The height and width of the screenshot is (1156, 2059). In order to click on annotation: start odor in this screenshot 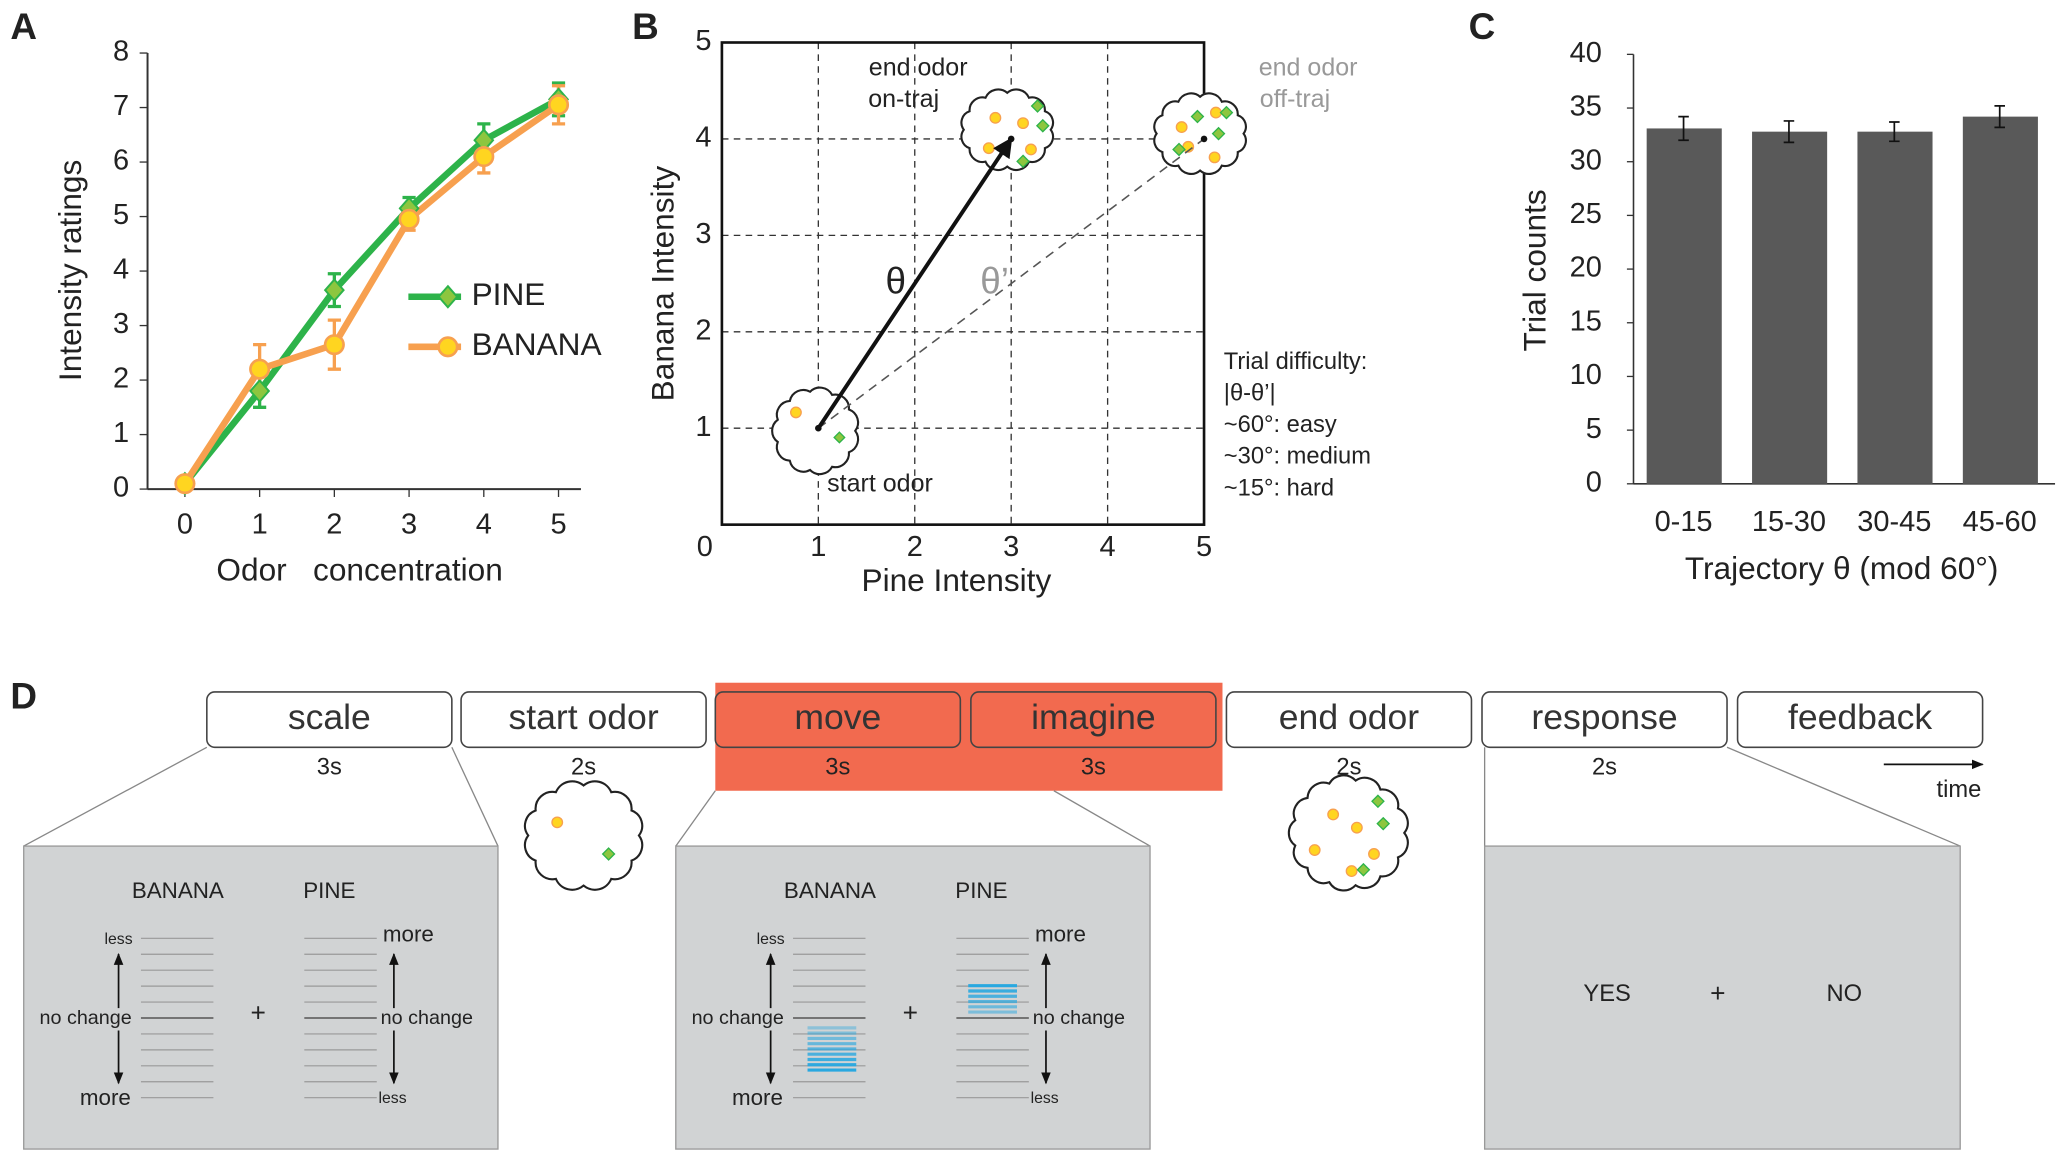, I will do `click(880, 484)`.